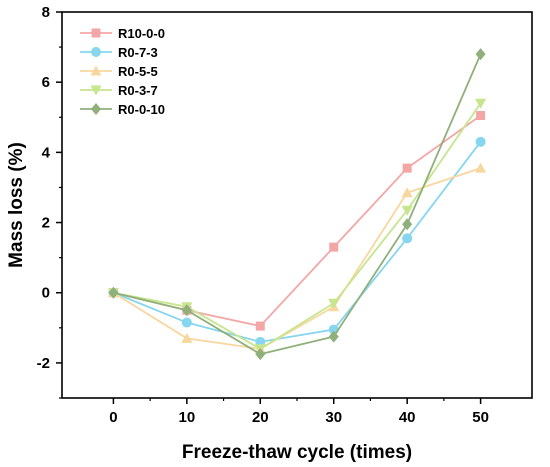  What do you see at coordinates (46, 223) in the screenshot?
I see `y-tick-label: 2` at bounding box center [46, 223].